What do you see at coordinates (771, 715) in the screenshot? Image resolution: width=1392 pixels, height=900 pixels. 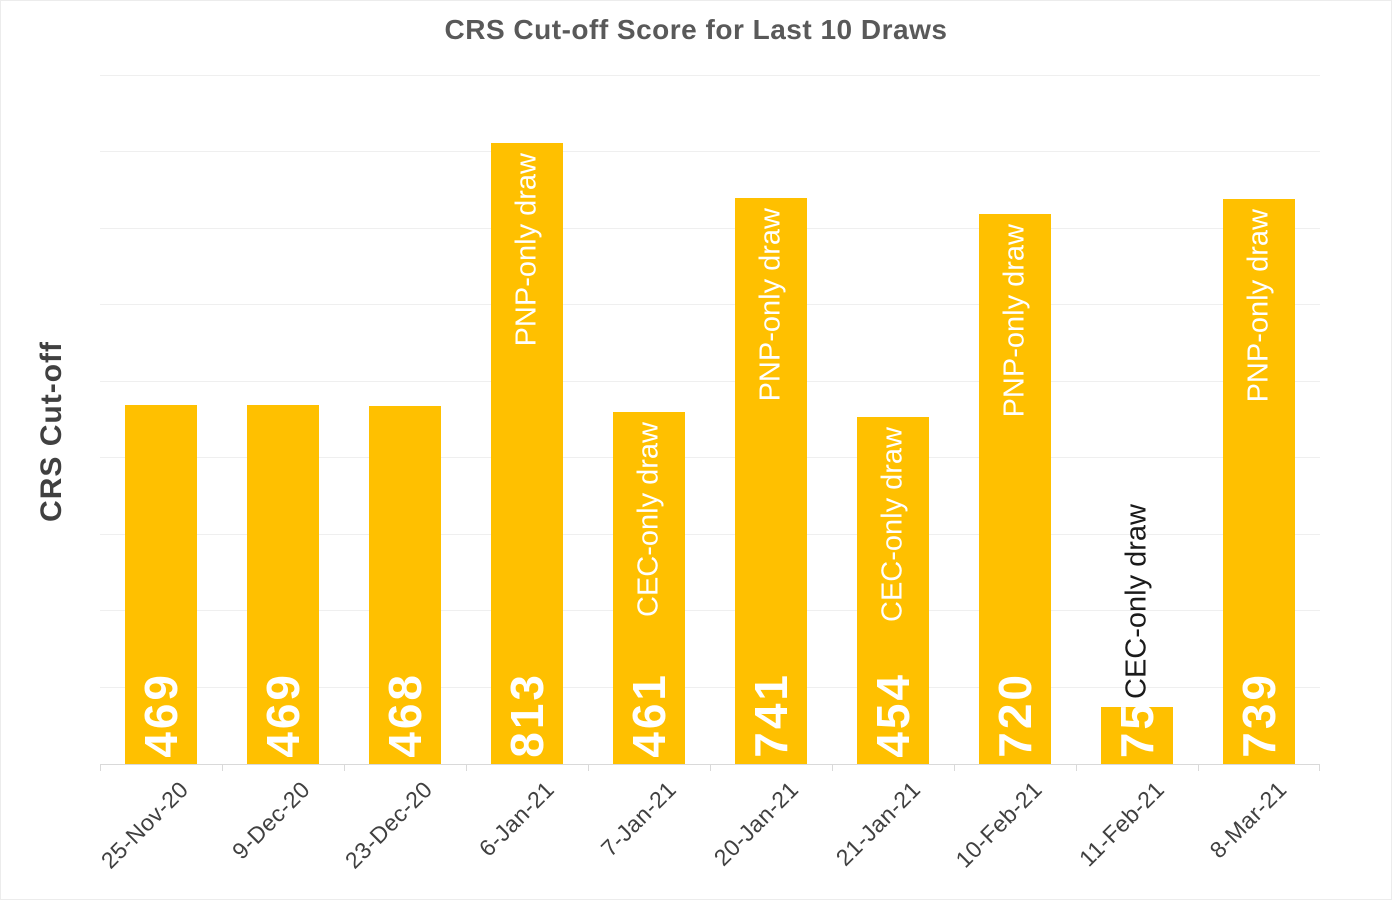 I see `bar-value-label: 741` at bounding box center [771, 715].